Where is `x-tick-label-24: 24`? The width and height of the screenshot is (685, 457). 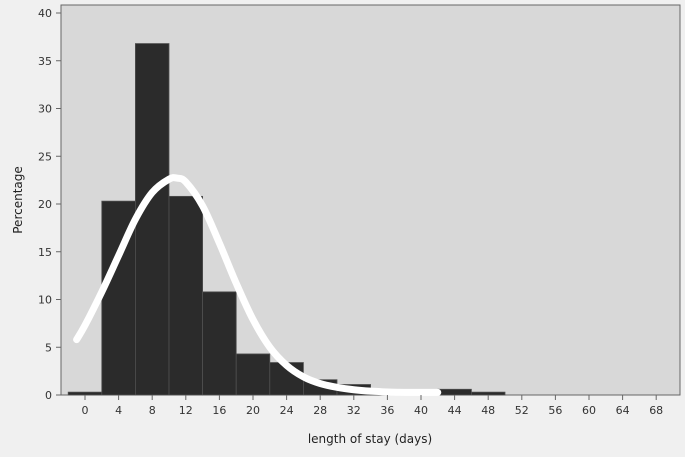
x-tick-label-24: 24 is located at coordinates (287, 410).